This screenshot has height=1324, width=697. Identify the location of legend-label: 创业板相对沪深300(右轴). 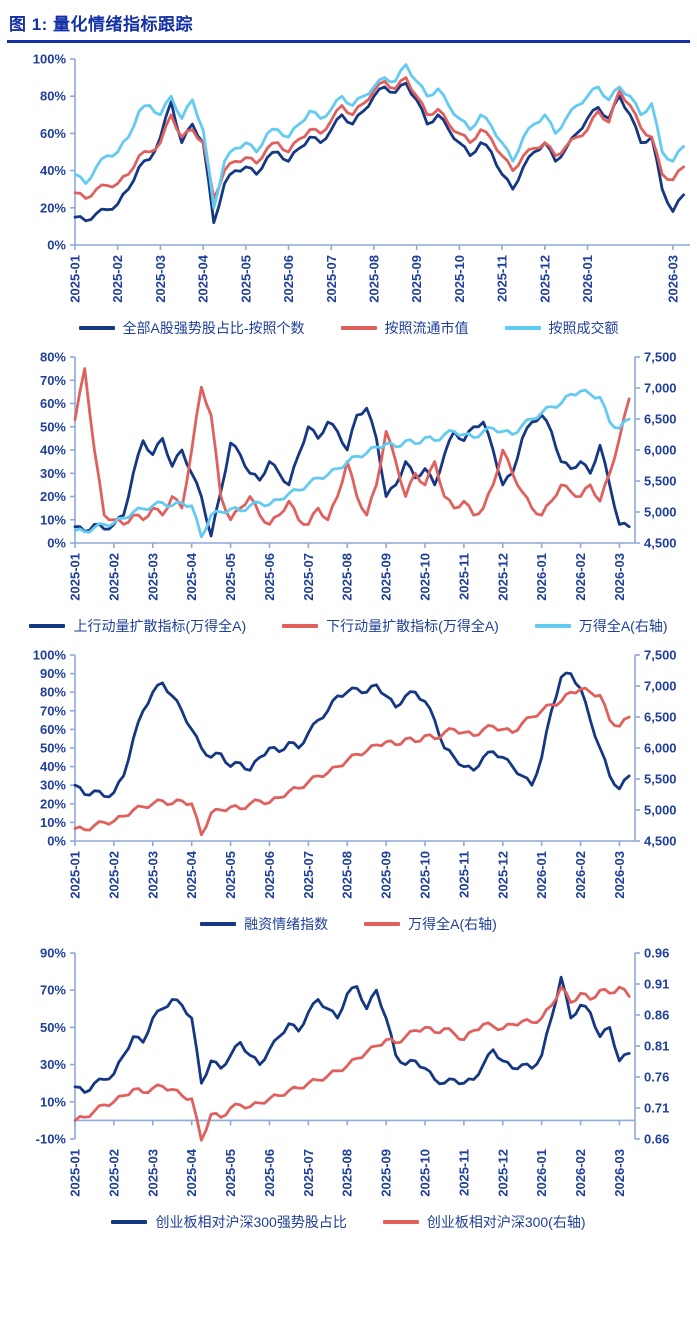
(506, 1222).